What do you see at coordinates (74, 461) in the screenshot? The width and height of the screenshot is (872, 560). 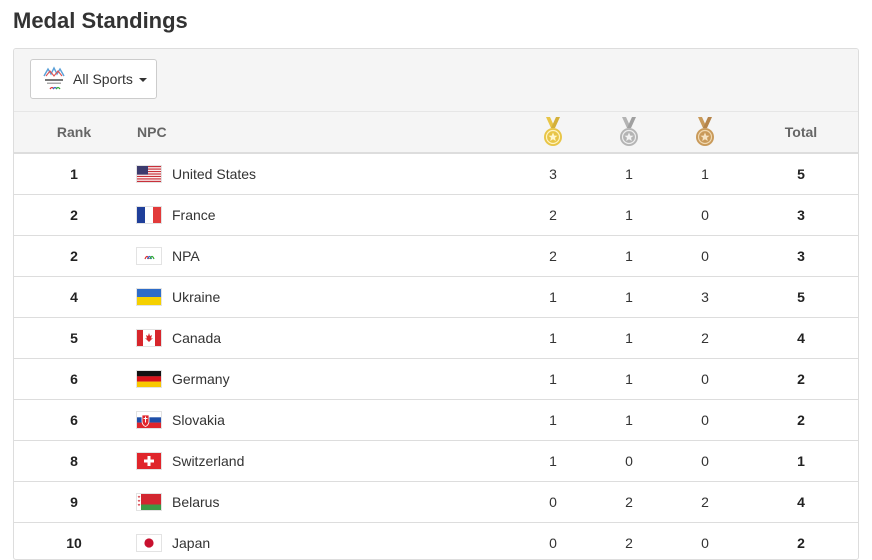 I see `rank-cell: 8` at bounding box center [74, 461].